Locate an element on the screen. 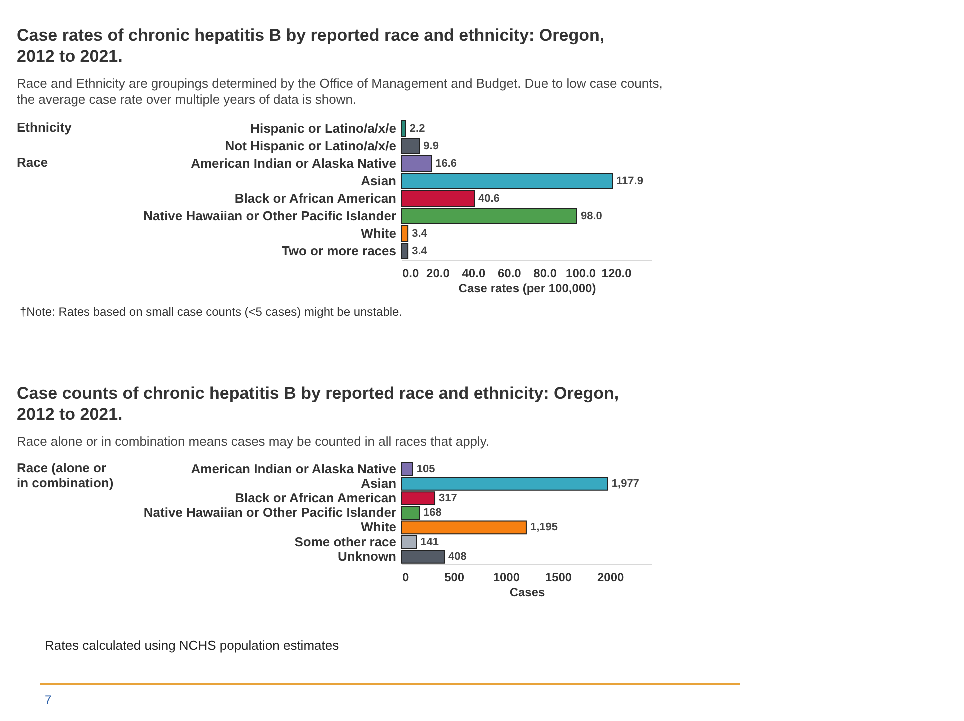 This screenshot has height=721, width=964. y-tick-label: Some other race is located at coordinates (345, 542).